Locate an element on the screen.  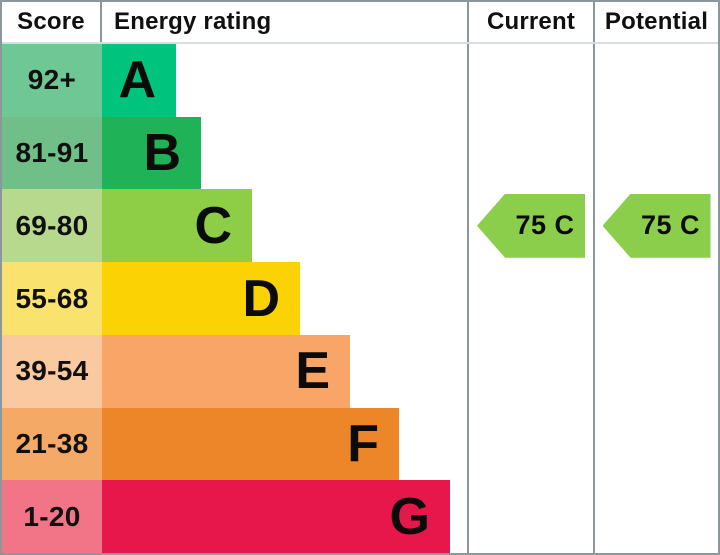
energy-rating-column-header: Energy rating is located at coordinates (193, 21).